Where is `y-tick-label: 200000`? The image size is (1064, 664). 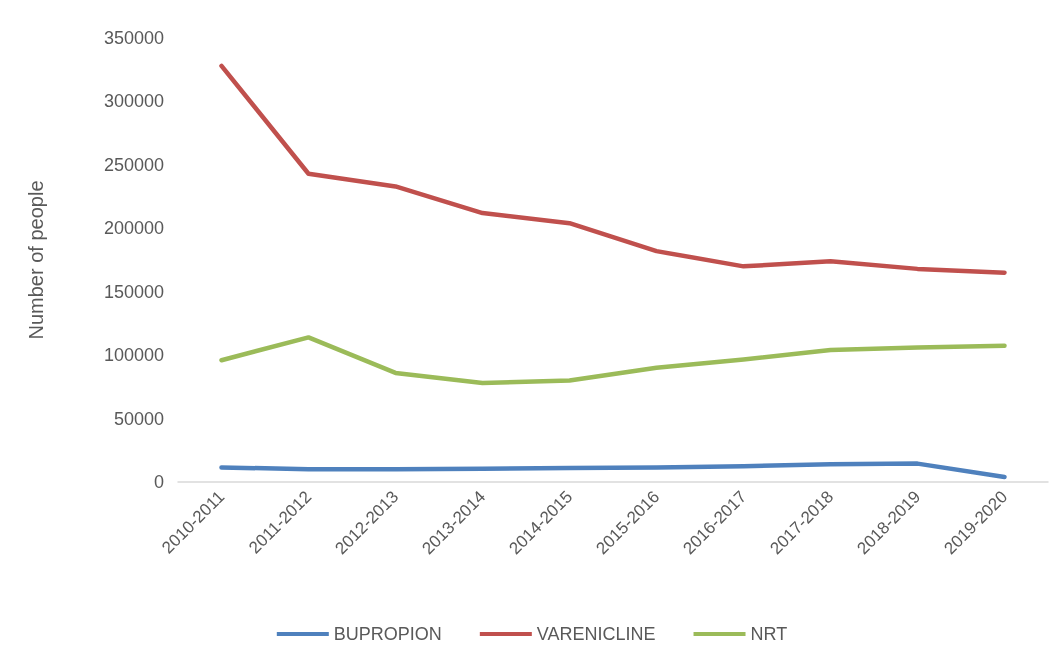
y-tick-label: 200000 is located at coordinates (133, 228).